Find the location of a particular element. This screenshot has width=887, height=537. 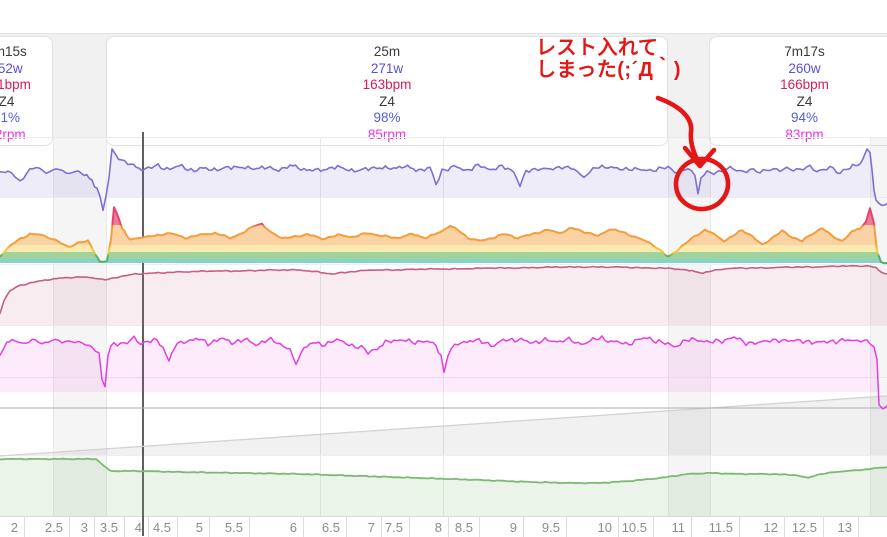

lap-avg-hr: 166bpm is located at coordinates (804, 84).